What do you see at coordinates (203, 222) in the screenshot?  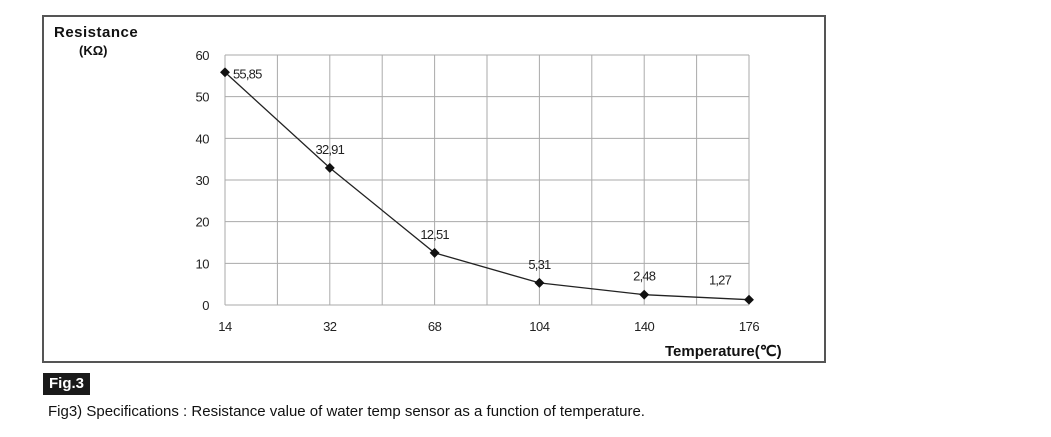 I see `y-tick-label: 20` at bounding box center [203, 222].